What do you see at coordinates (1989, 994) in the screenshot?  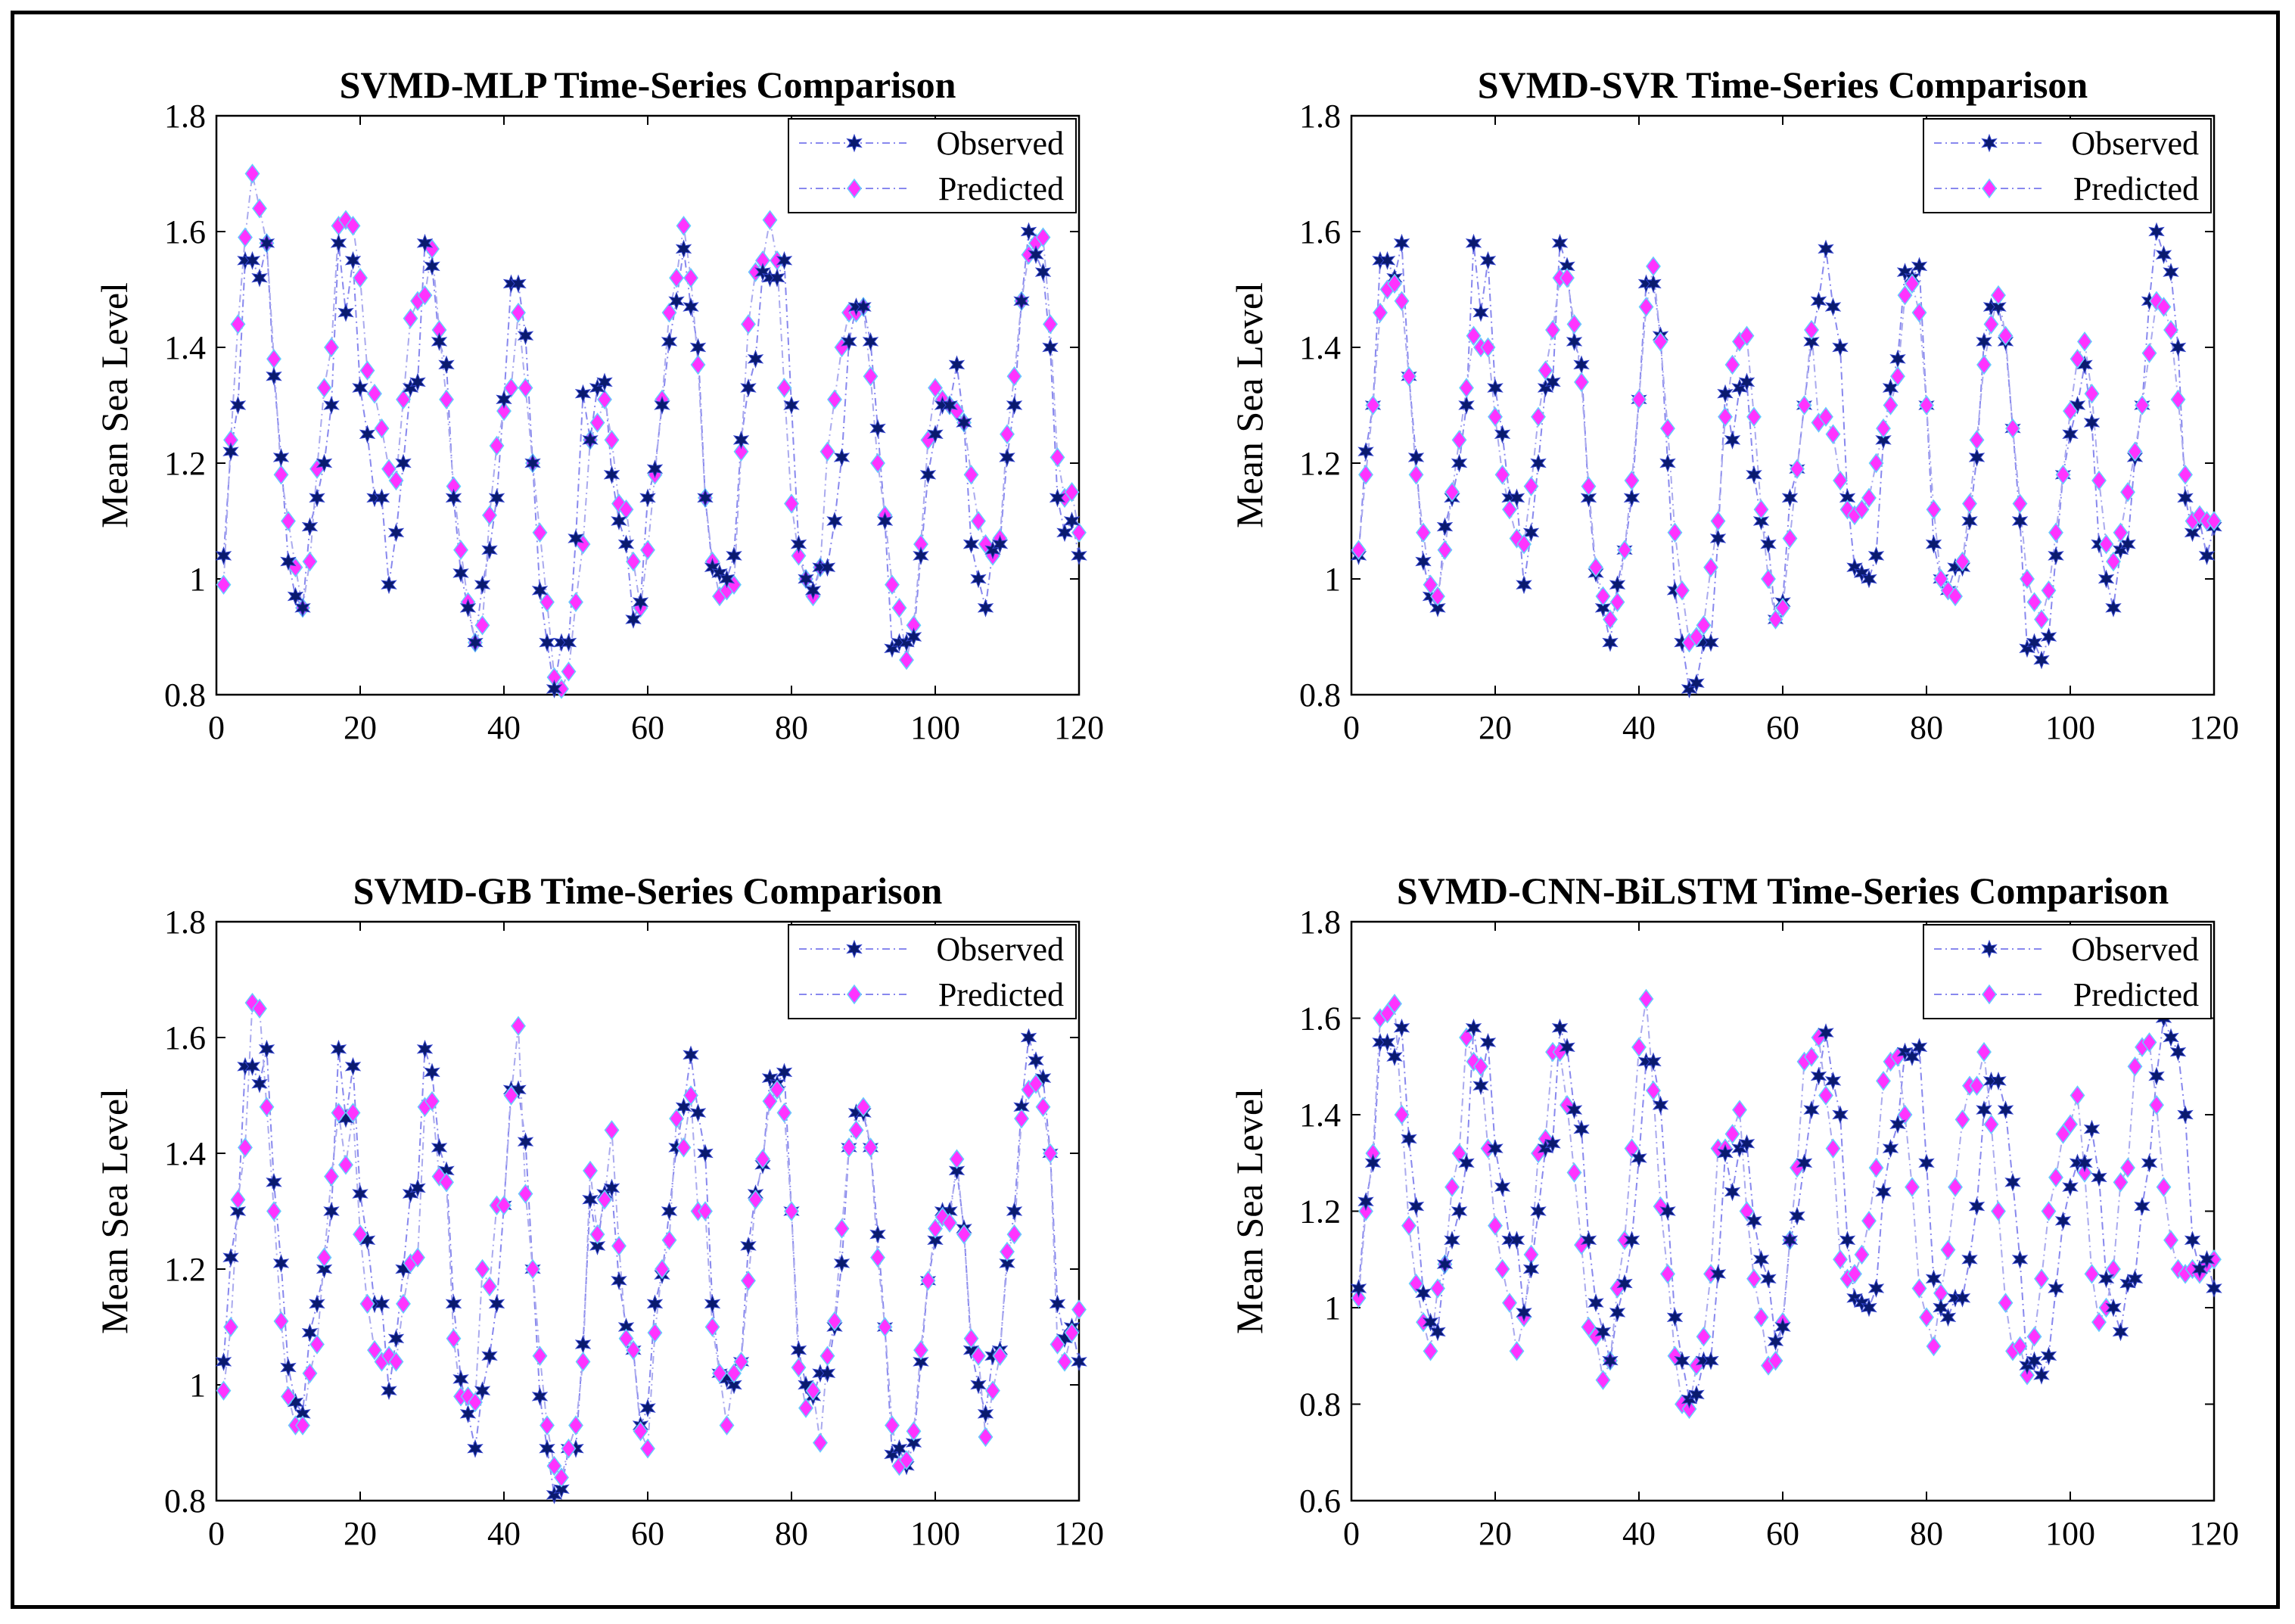 I see `legend-marker-predicted` at bounding box center [1989, 994].